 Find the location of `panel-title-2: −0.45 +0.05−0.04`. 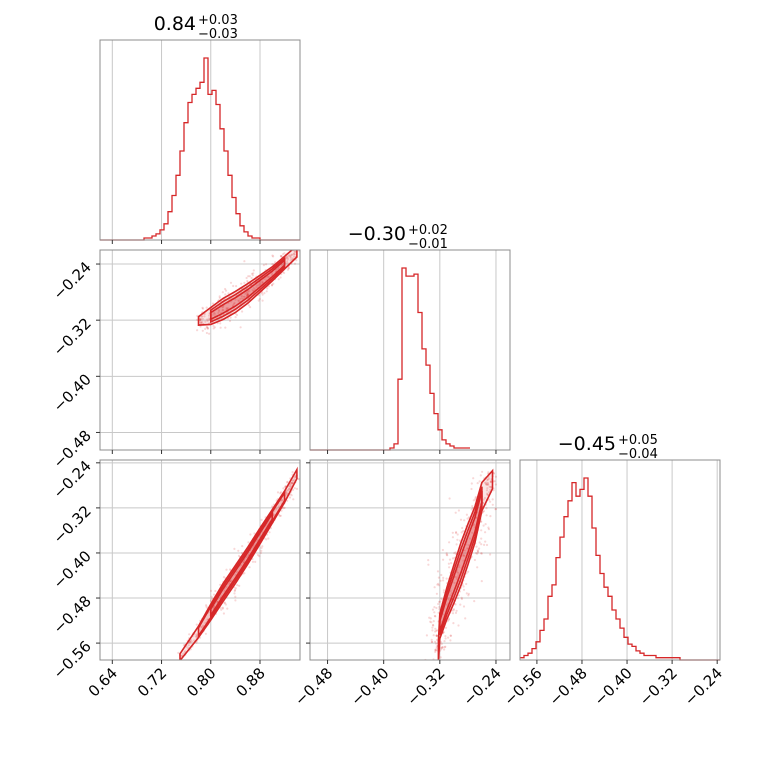

panel-title-2: −0.45 +0.05−0.04 is located at coordinates (608, 447).